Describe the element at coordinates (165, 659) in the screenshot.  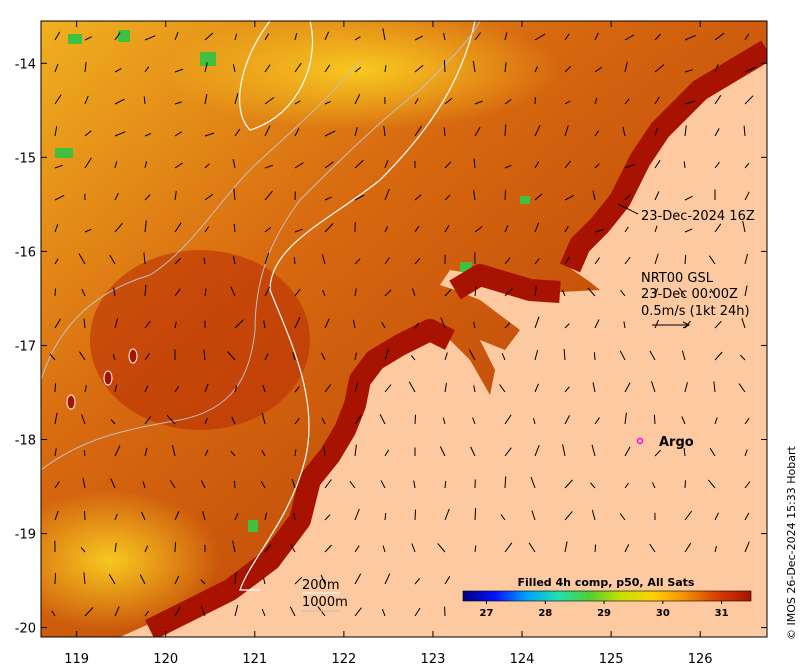
I see `lon-tick-label: 120` at that location.